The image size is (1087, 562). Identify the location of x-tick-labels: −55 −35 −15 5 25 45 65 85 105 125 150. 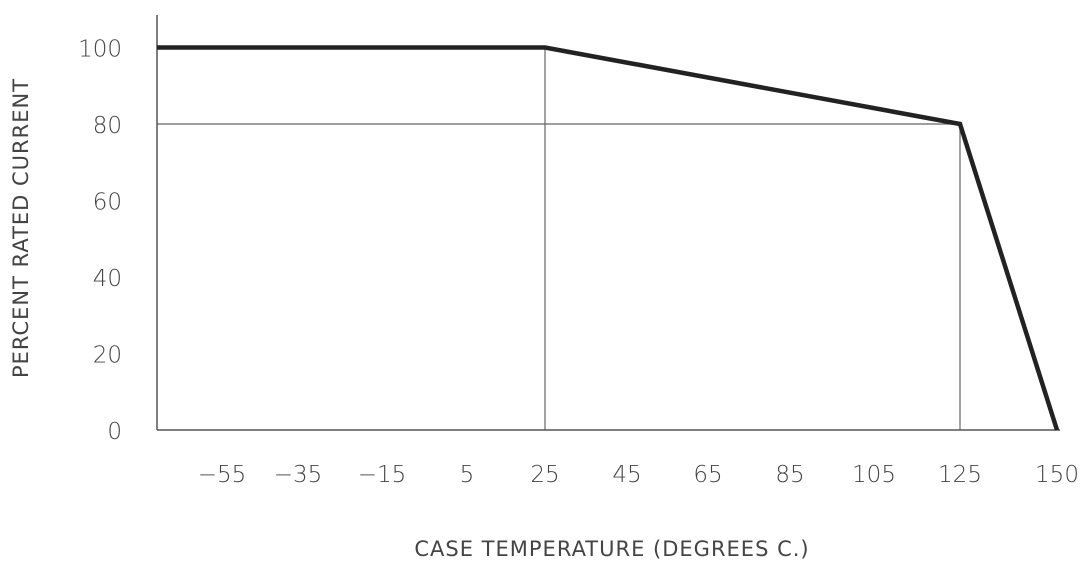
(638, 475).